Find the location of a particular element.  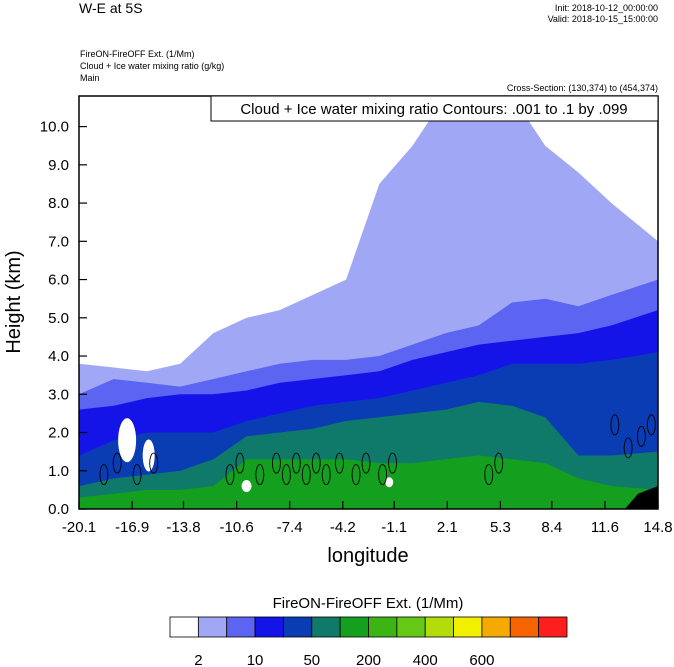

init-time: Init: 2018-10-12_00:00:00 is located at coordinates (606, 8).